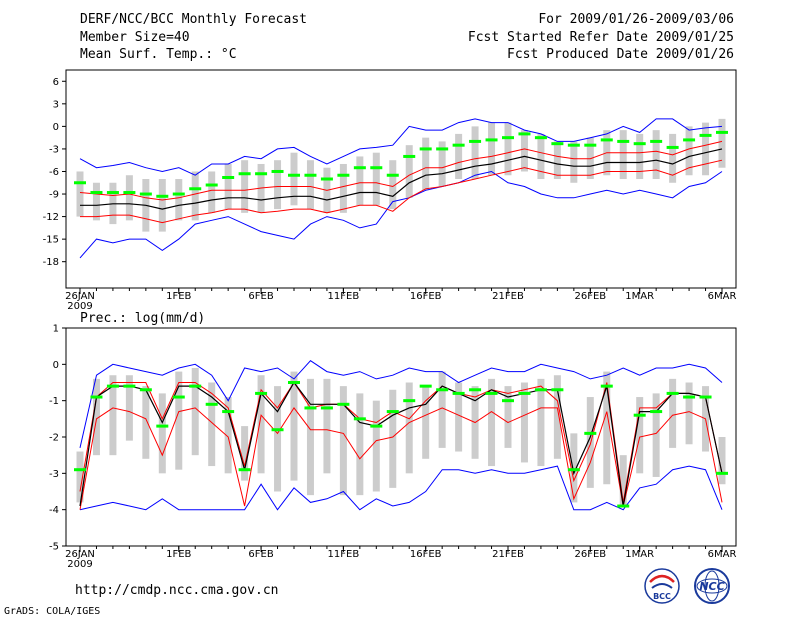 The image size is (800, 619). What do you see at coordinates (56, 82) in the screenshot?
I see `y-tick-label: 6` at bounding box center [56, 82].